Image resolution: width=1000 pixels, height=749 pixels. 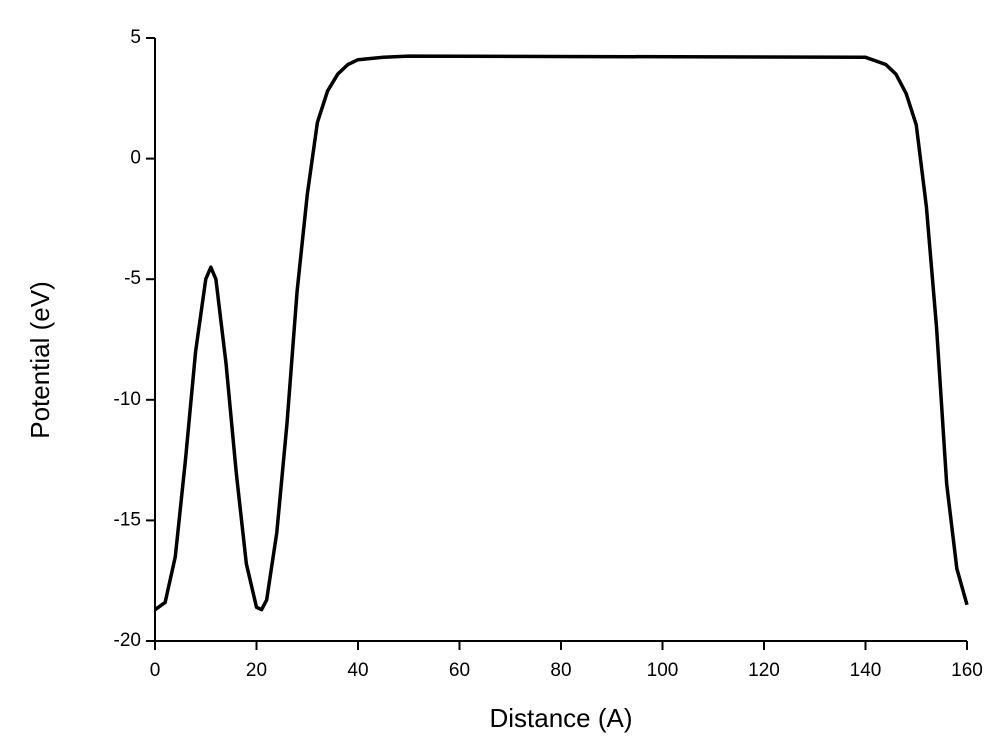 I want to click on x-tick-label: 60, so click(x=459, y=670).